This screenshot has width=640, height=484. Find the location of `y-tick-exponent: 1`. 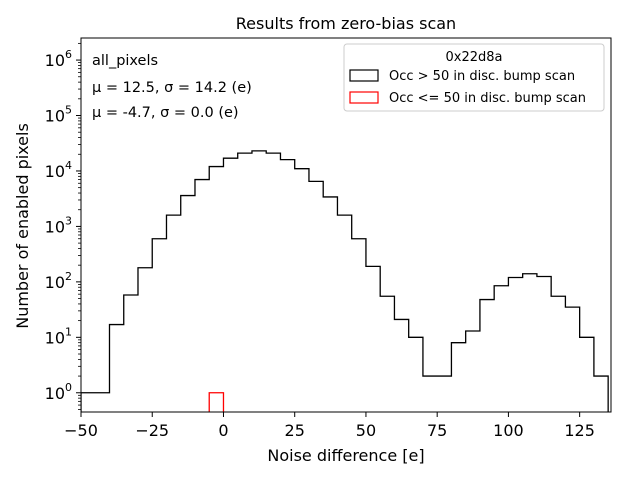

y-tick-exponent: 1 is located at coordinates (68, 331).